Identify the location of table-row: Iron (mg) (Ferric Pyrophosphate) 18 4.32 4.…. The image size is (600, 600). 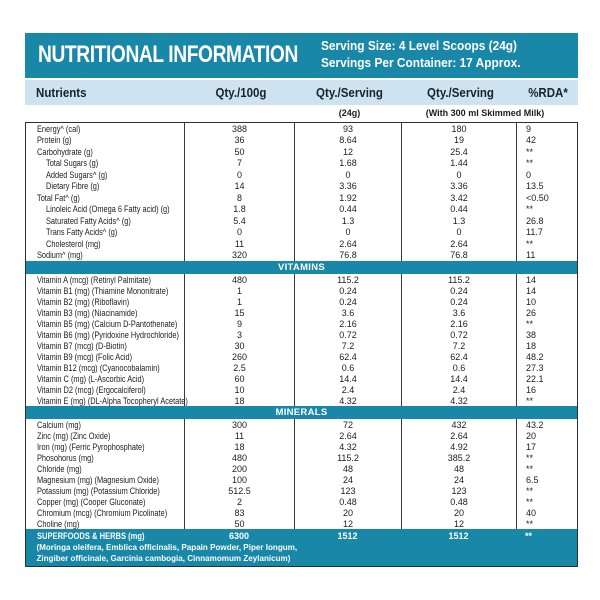
(301, 446).